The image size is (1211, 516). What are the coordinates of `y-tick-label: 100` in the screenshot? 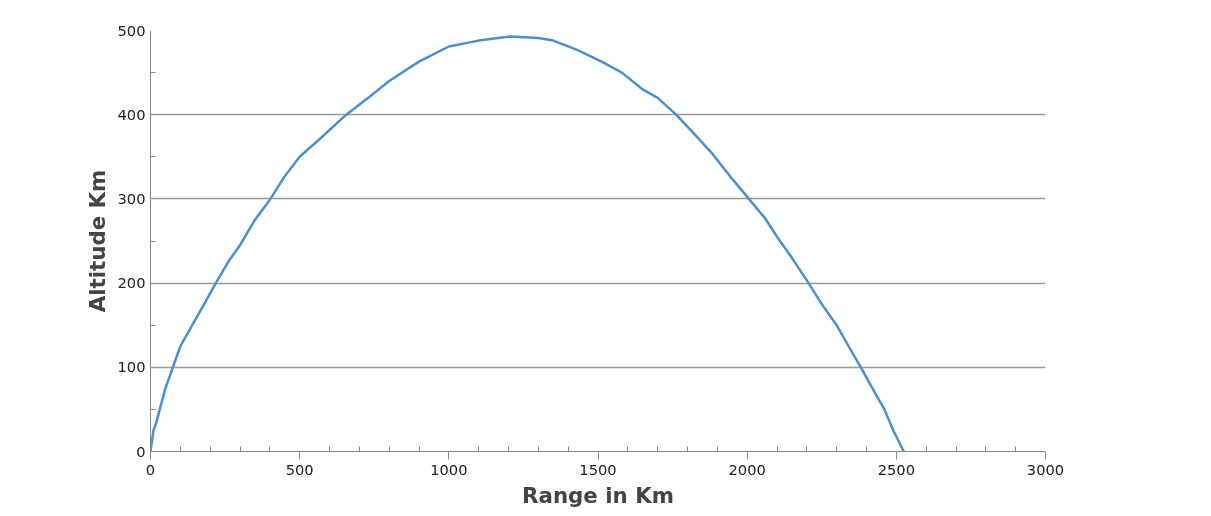 It's located at (131, 367).